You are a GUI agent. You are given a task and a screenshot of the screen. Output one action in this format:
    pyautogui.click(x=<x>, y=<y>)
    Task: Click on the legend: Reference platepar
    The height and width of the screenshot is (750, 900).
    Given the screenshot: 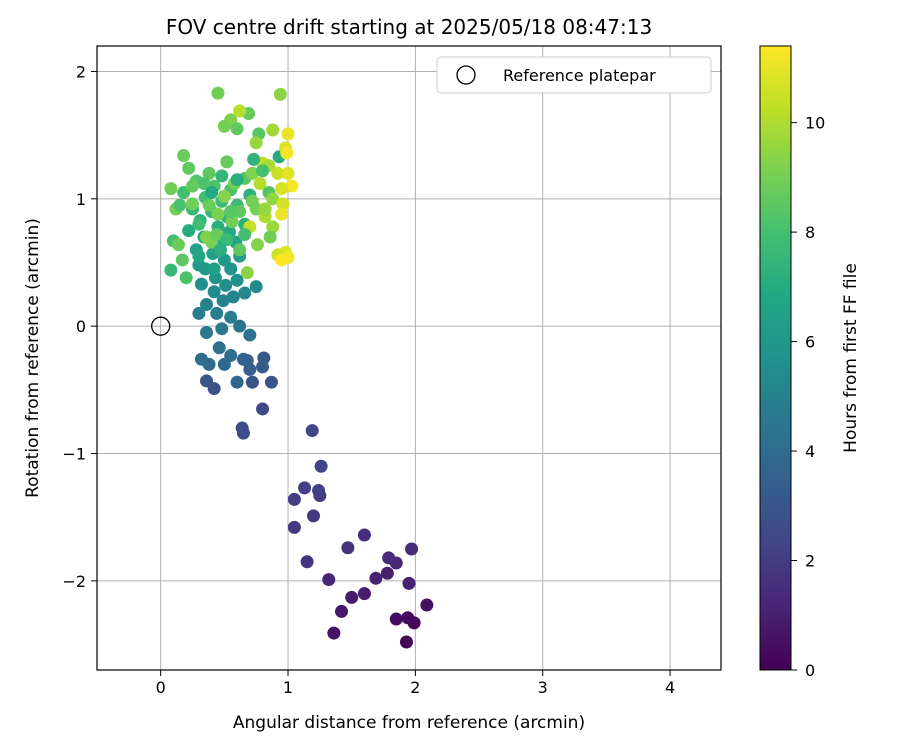 What is the action you would take?
    pyautogui.click(x=574, y=75)
    